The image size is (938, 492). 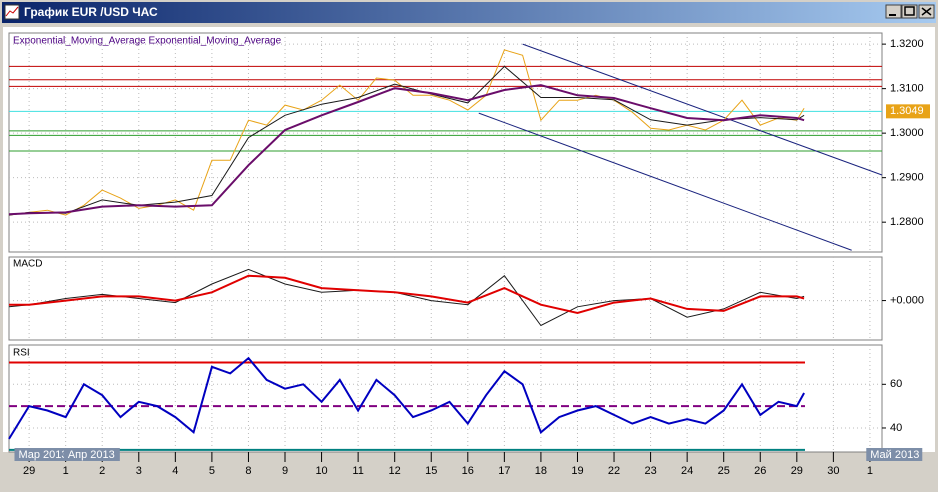 I want to click on period-label: Май 2013, so click(x=894, y=455).